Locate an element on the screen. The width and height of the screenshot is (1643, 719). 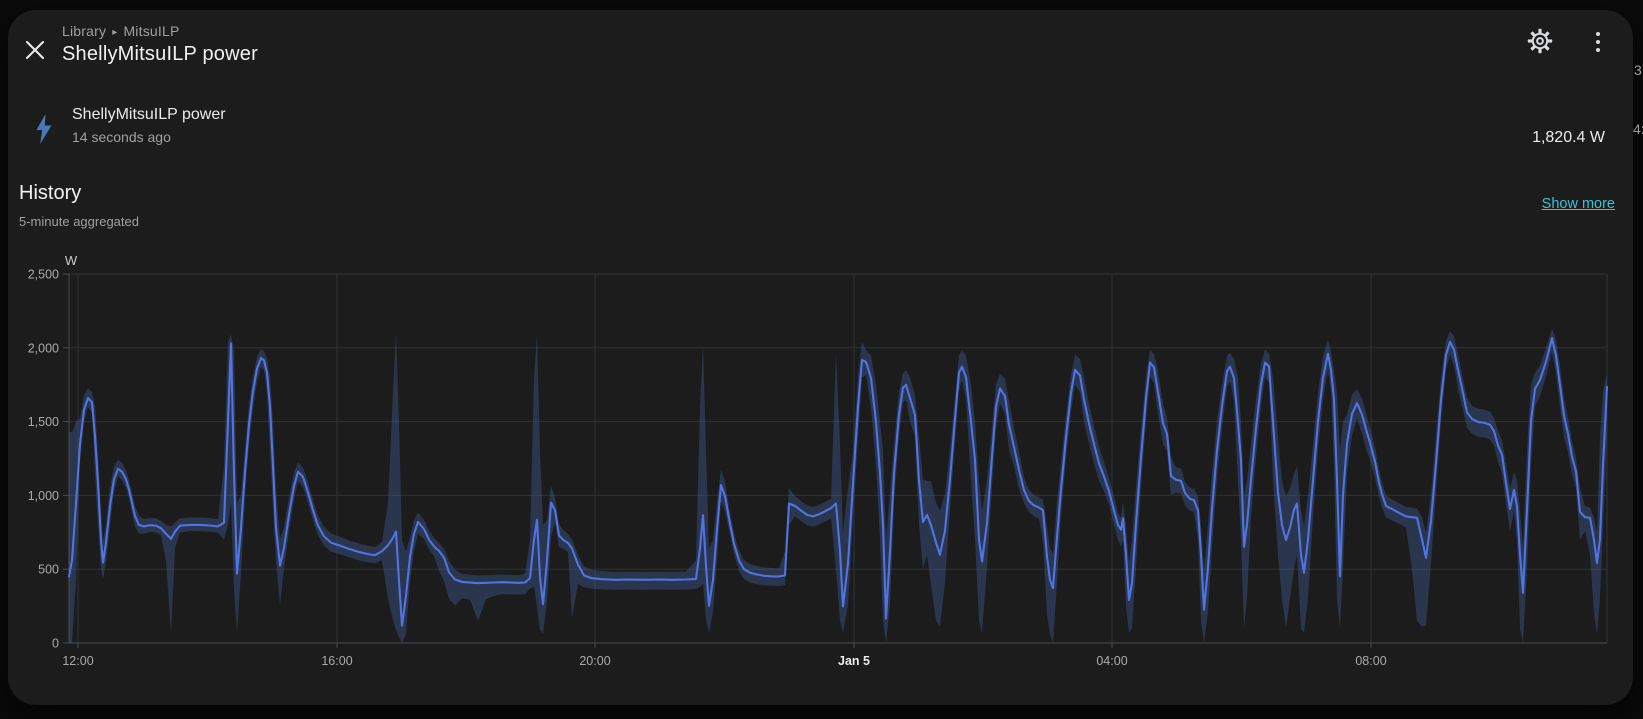
svg-text: 500 is located at coordinates (48, 570).